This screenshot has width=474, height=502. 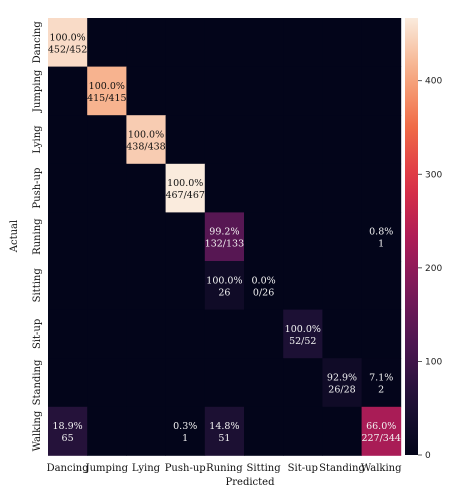 What do you see at coordinates (382, 42) in the screenshot?
I see `heatmap-cell-dancing-walking` at bounding box center [382, 42].